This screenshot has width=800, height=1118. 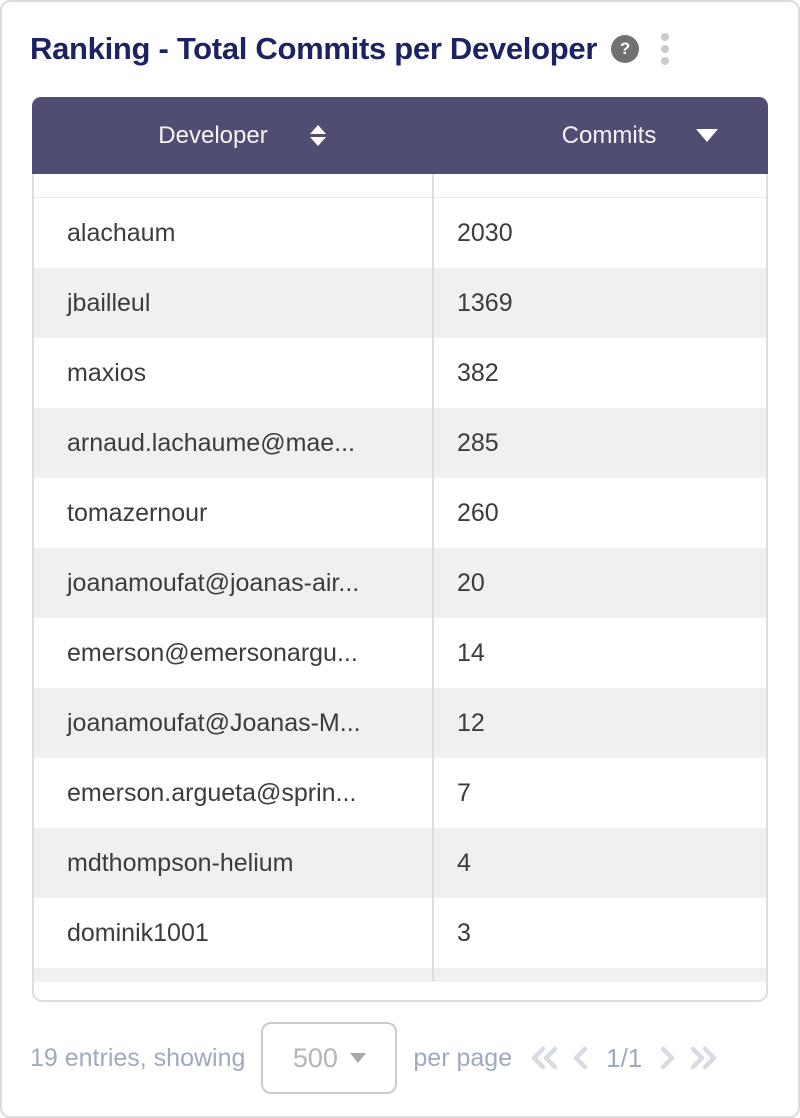 What do you see at coordinates (317, 135) in the screenshot?
I see `sort-both-icon` at bounding box center [317, 135].